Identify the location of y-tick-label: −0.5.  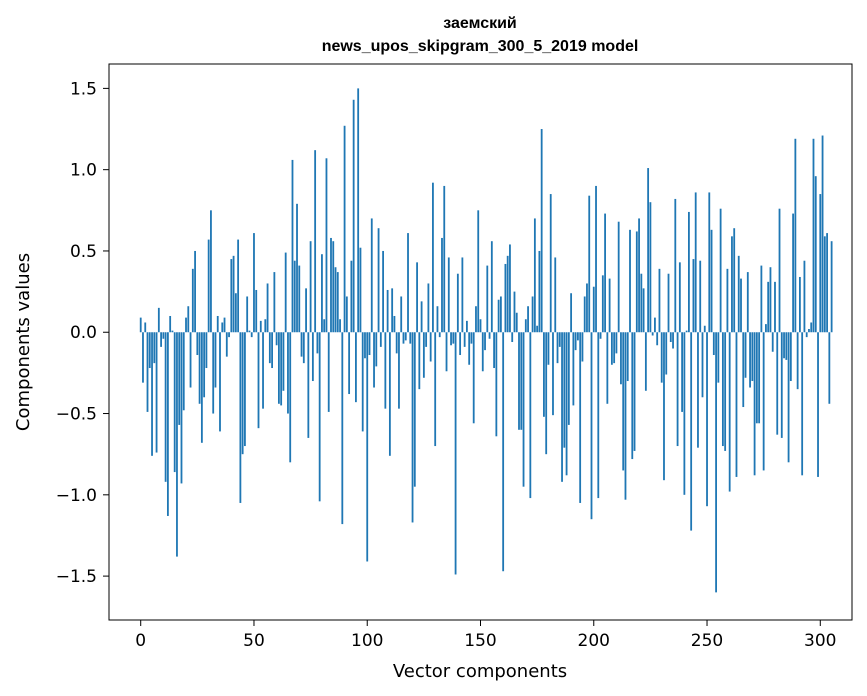
(76, 415).